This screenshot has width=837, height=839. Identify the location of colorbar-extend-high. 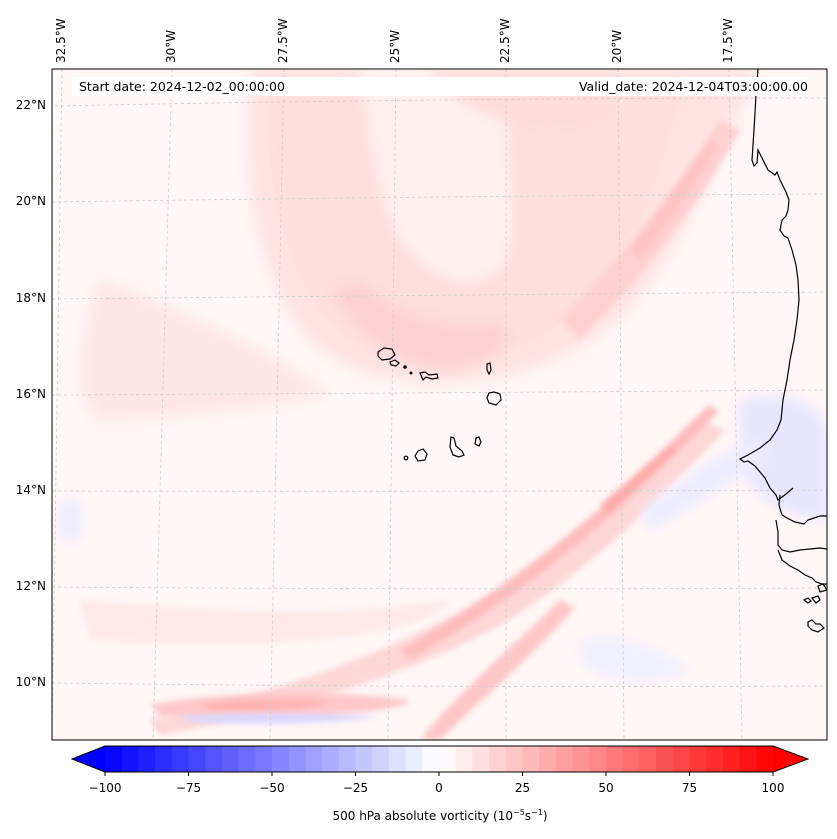
(790, 759).